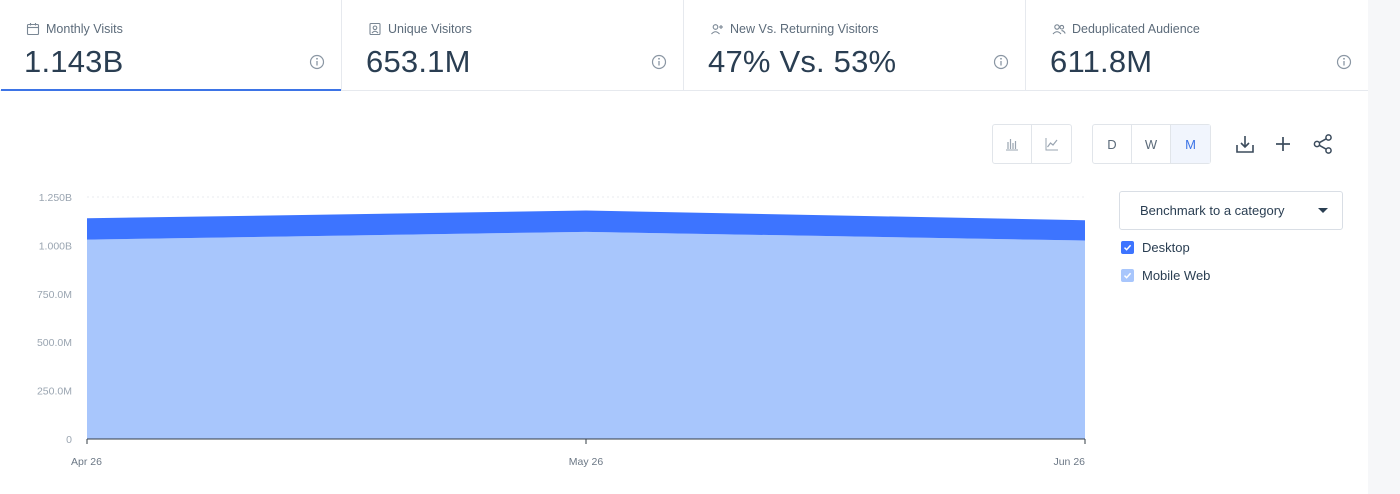 The image size is (1400, 494). Describe the element at coordinates (33, 29) in the screenshot. I see `calendar-icon` at that location.